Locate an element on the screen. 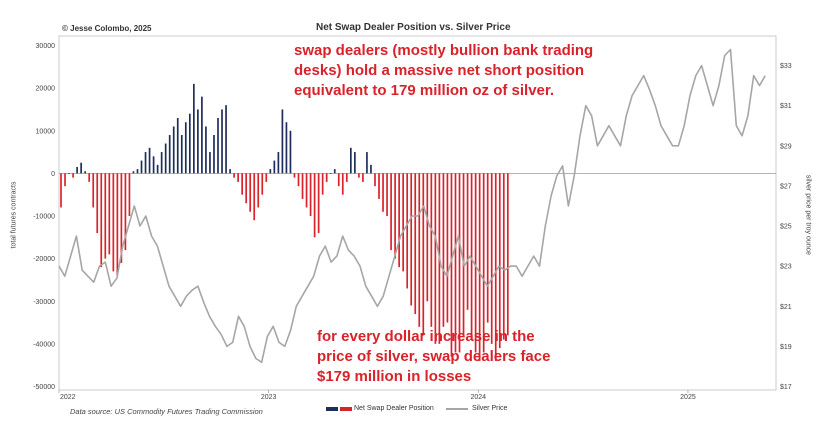  y-axis-title-left: total futures contracts is located at coordinates (14, 215).